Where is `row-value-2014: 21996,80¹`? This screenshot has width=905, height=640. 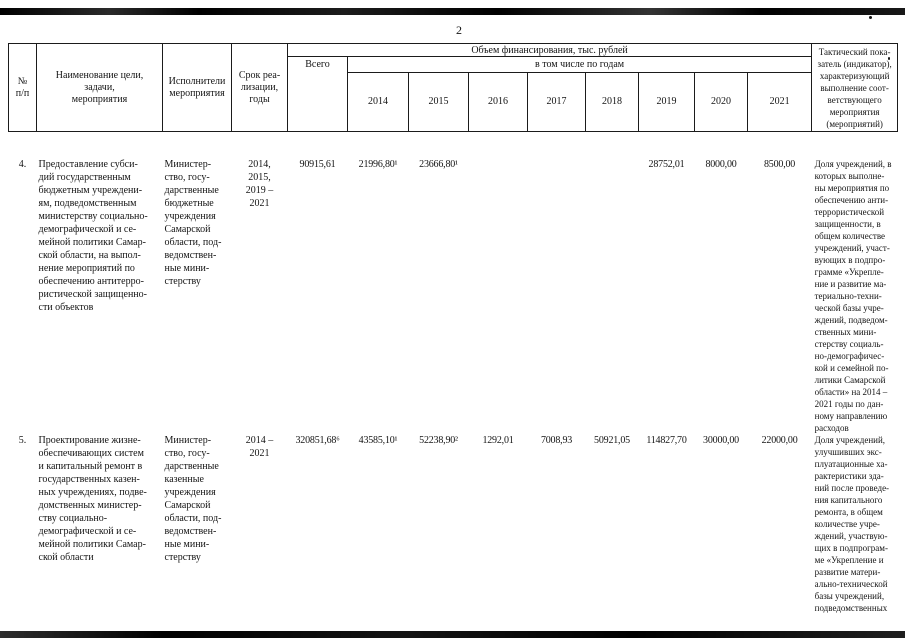
row-value-2014: 21996,80¹ is located at coordinates (378, 164).